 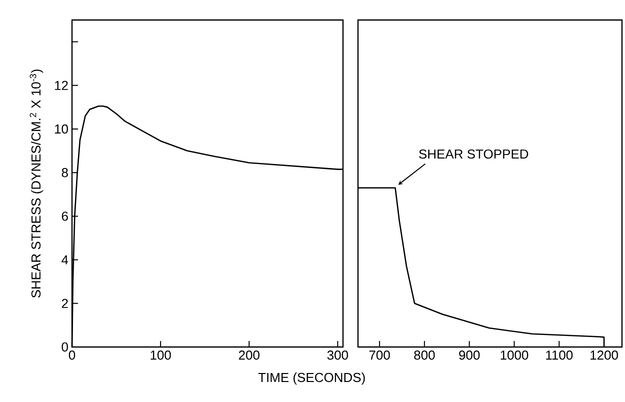 I want to click on x-tick-label: 900, so click(x=469, y=355).